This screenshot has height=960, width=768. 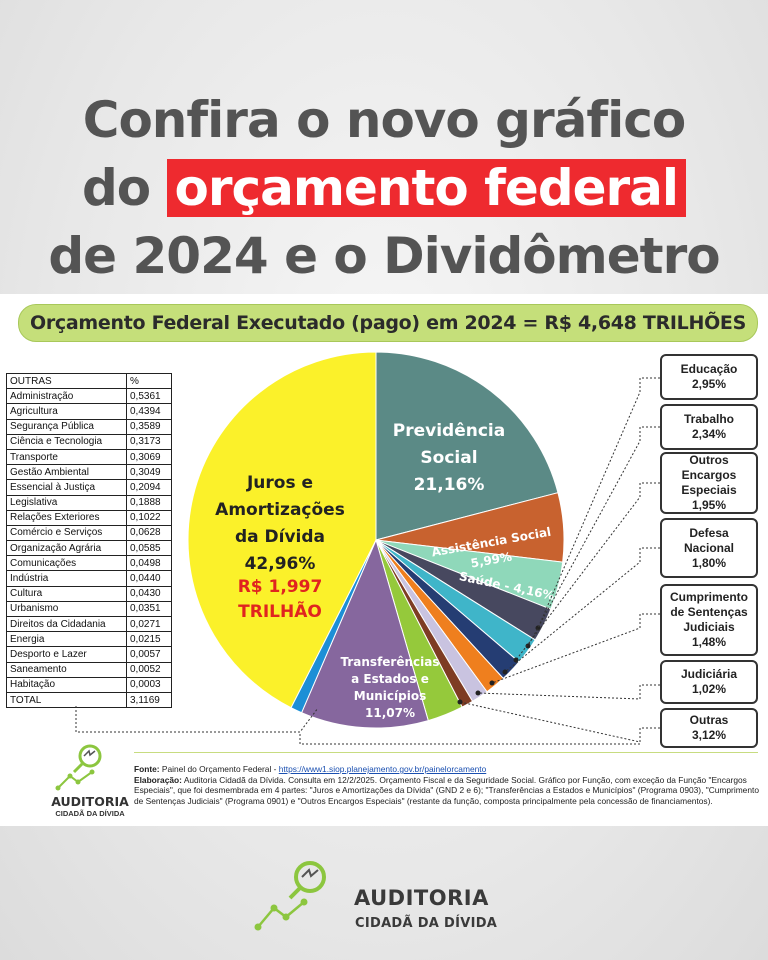 I want to click on label-juros: Amortizações, so click(x=280, y=510).